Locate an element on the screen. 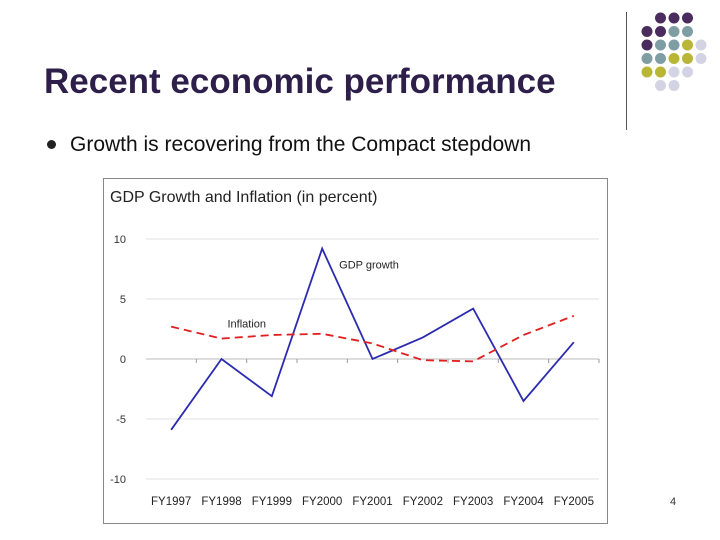  x-tick-label: FY1999 is located at coordinates (272, 502).